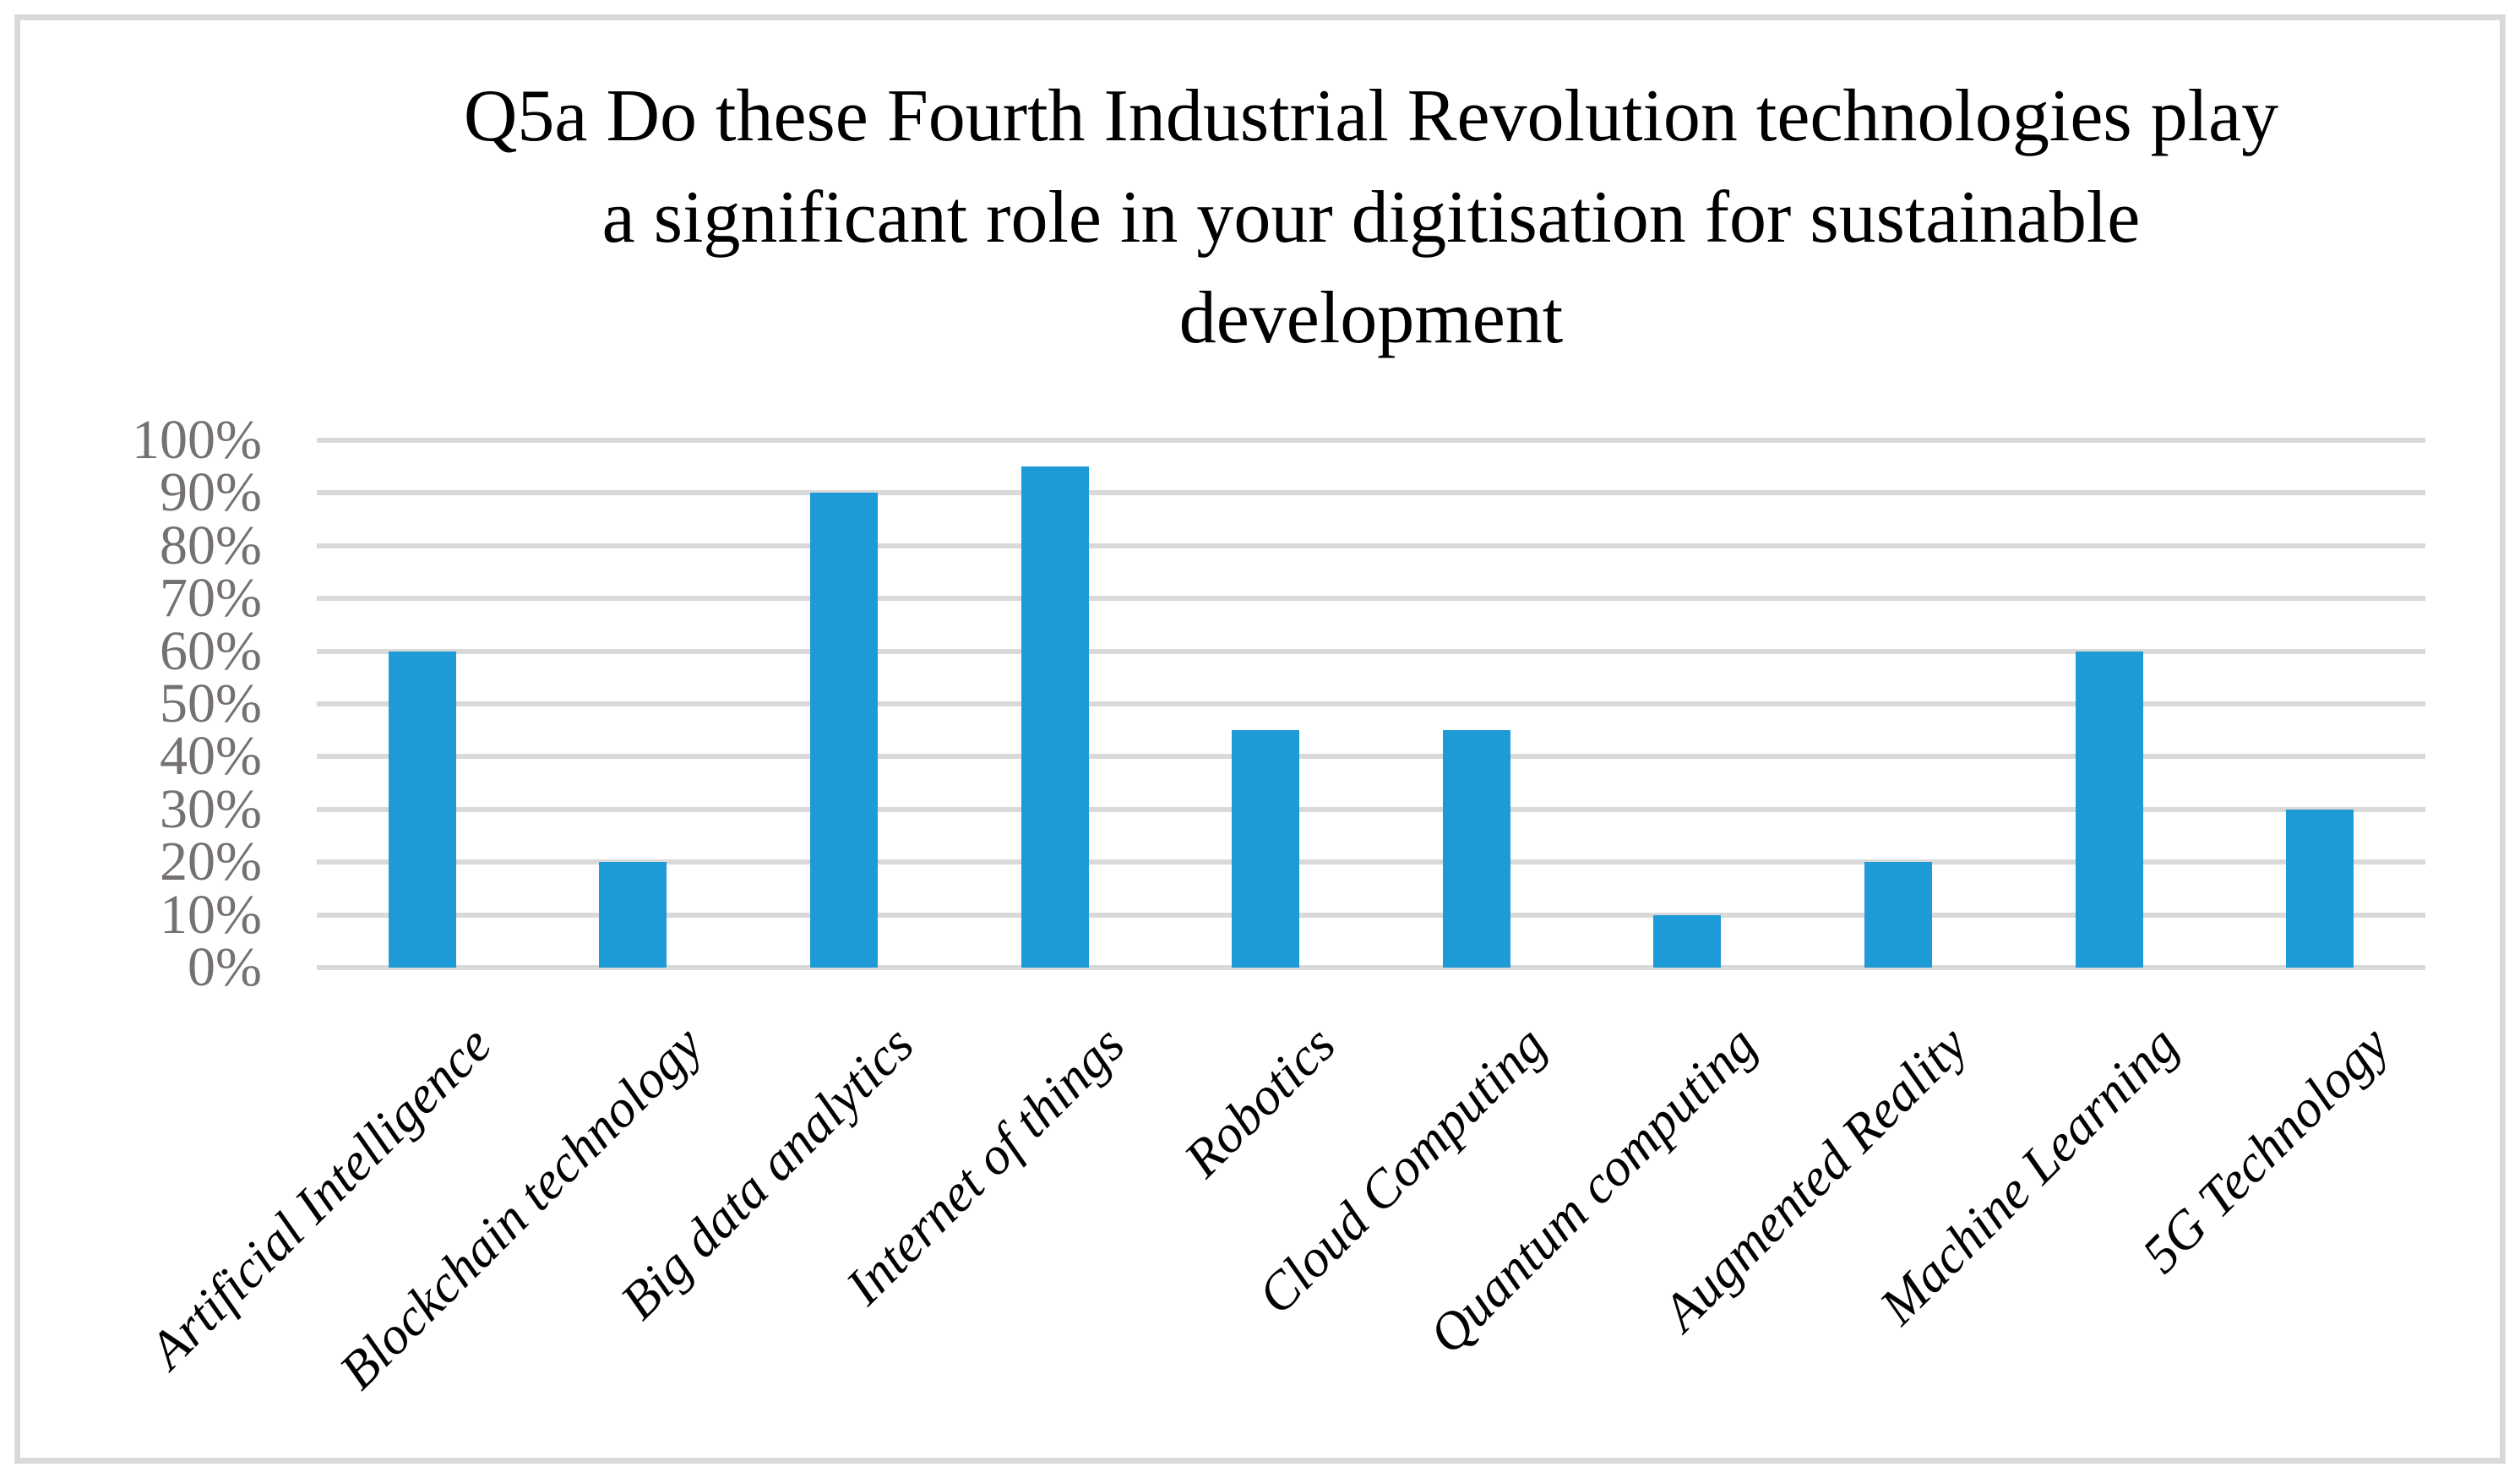 This screenshot has height=1478, width=2520. What do you see at coordinates (211, 598) in the screenshot?
I see `y-tick-label: 70%` at bounding box center [211, 598].